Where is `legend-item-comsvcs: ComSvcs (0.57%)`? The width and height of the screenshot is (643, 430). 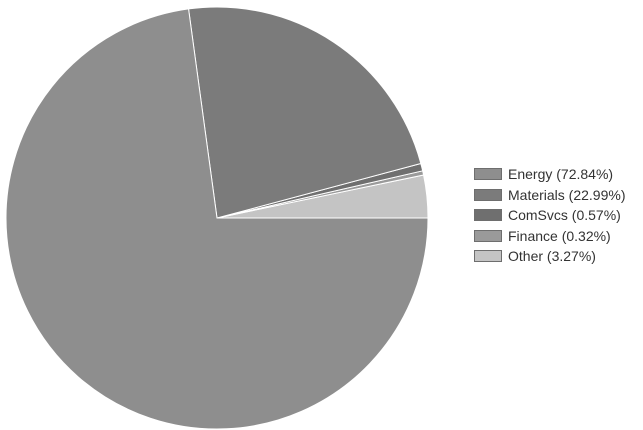 legend-item-comsvcs: ComSvcs (0.57%) is located at coordinates (550, 215).